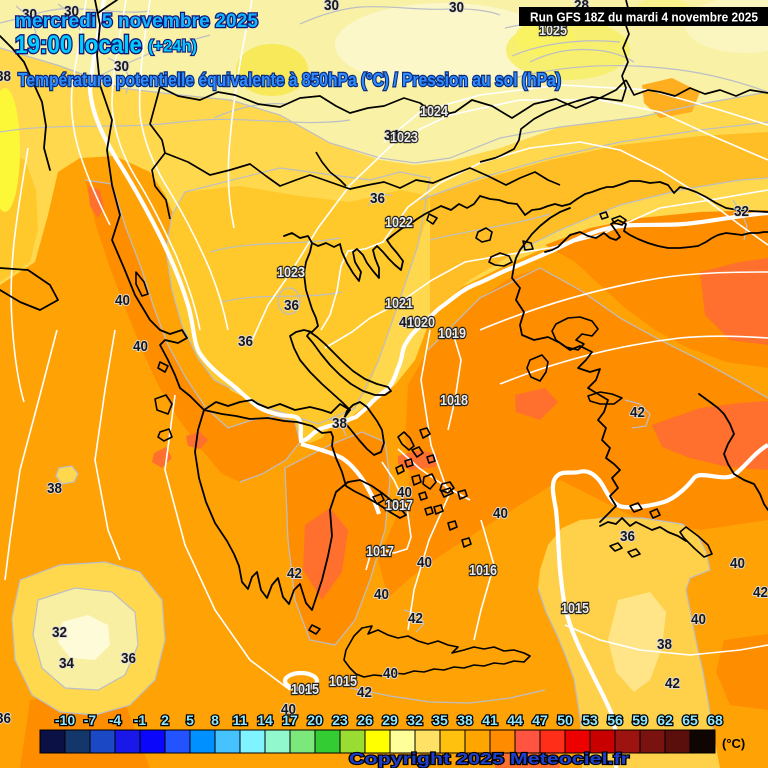 The image size is (768, 768). I want to click on svg-text: 8, so click(215, 720).